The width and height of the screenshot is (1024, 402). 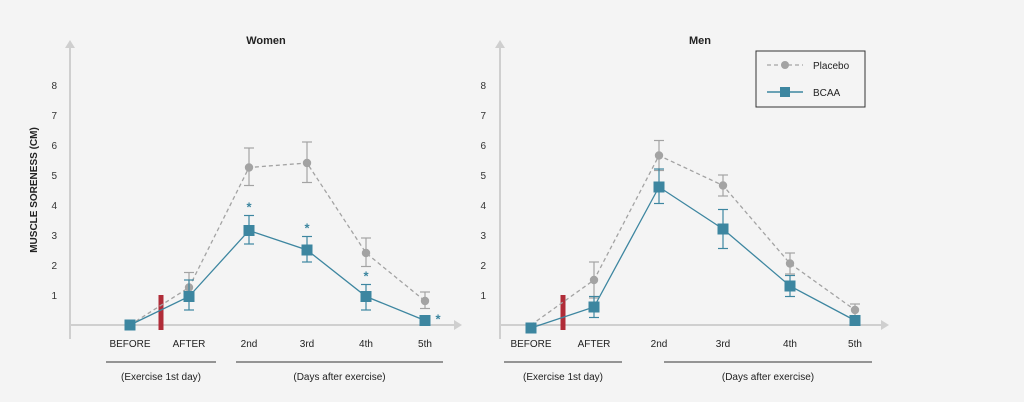 I want to click on men-x-tick-label: BEFORE, so click(x=530, y=344).